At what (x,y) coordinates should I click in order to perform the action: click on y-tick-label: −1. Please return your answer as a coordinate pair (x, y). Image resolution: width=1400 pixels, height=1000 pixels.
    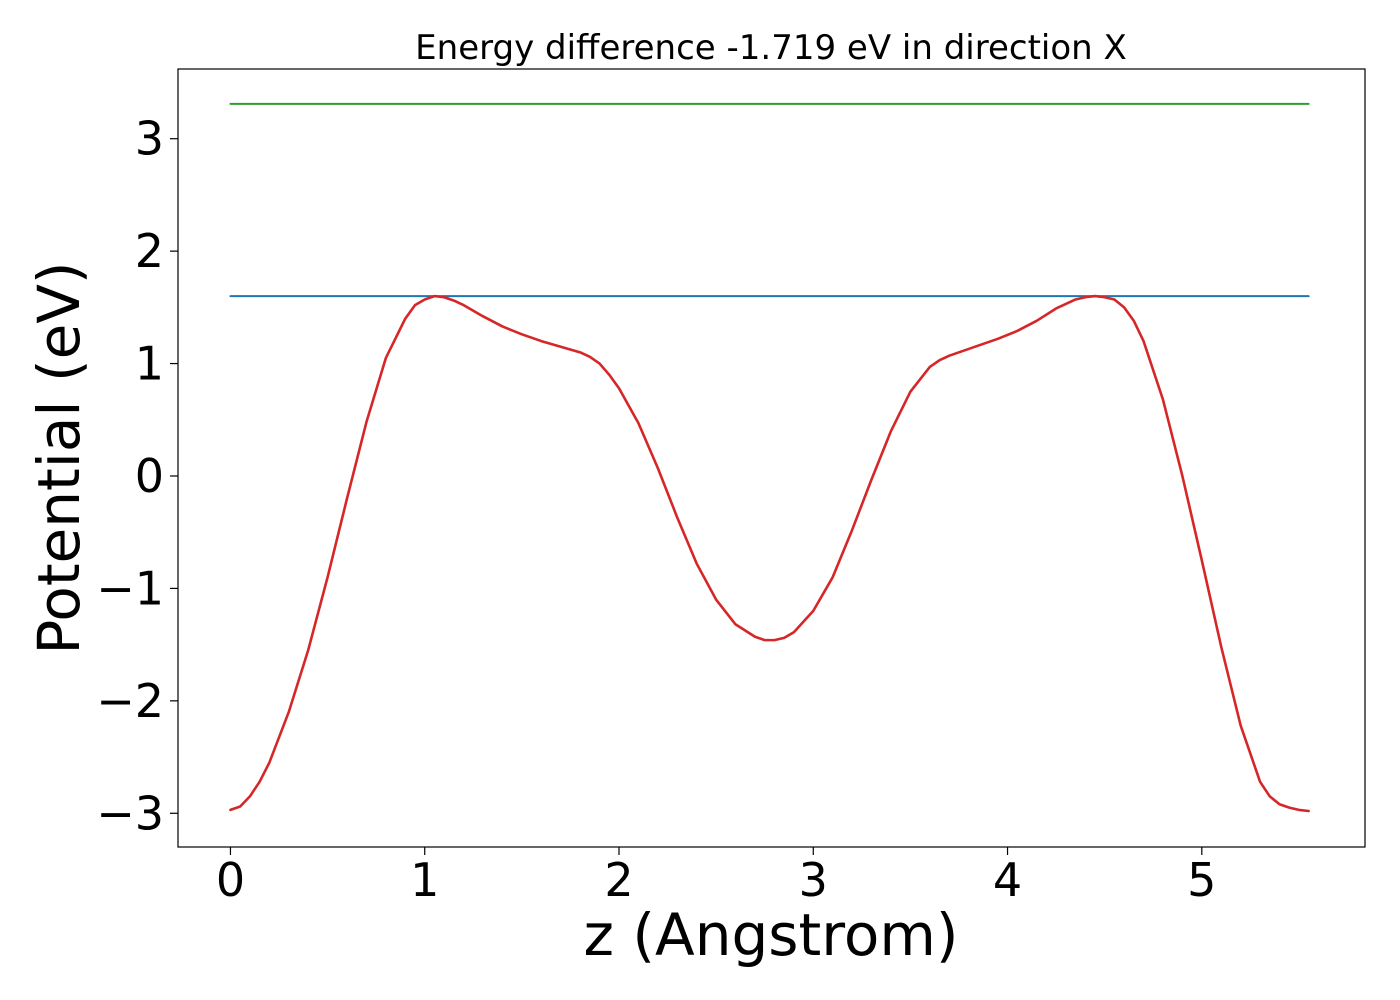
    Looking at the image, I should click on (130, 588).